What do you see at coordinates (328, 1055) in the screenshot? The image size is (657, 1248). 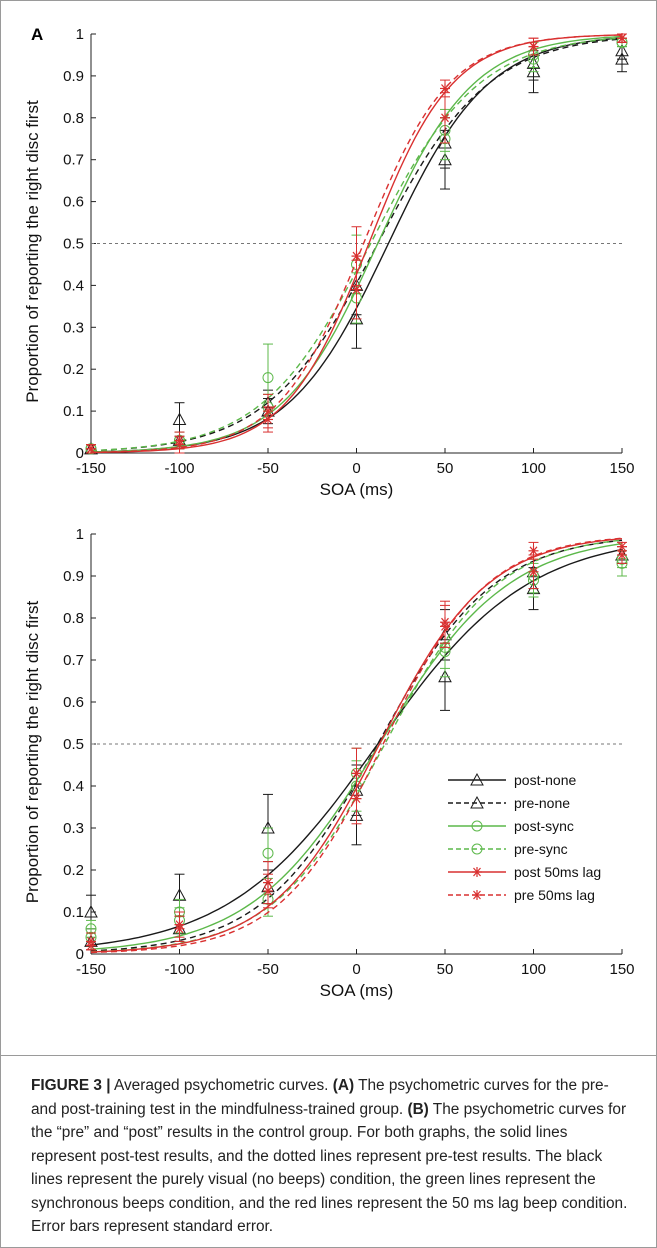 I see `caption-divider` at bounding box center [328, 1055].